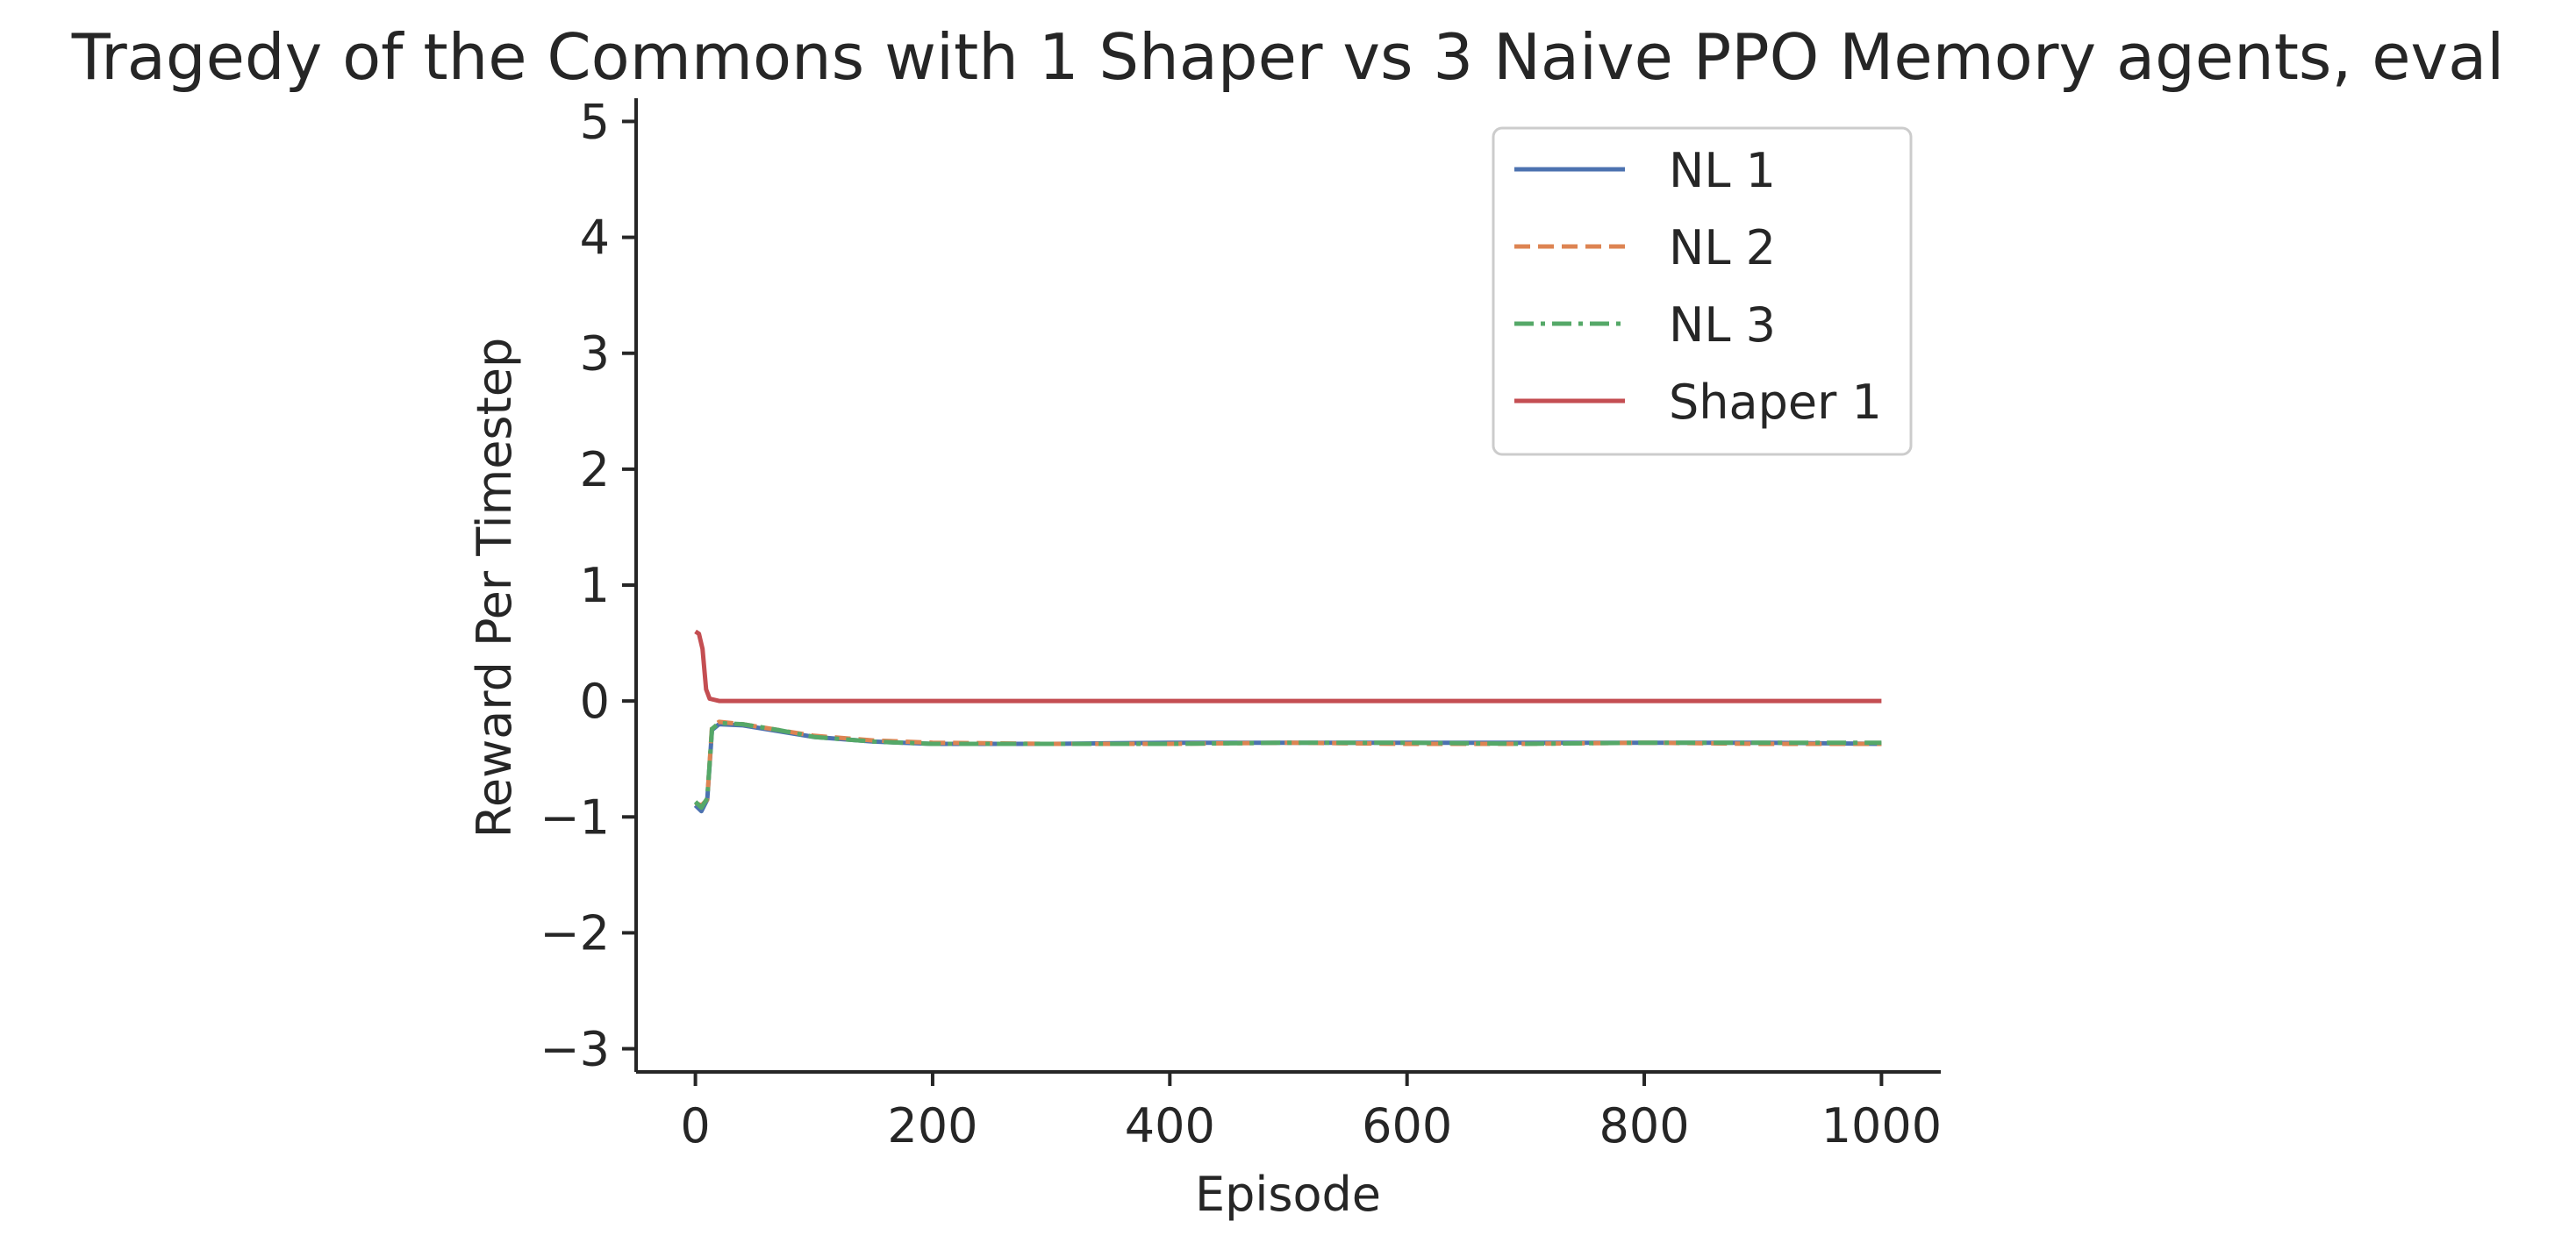  Describe the element at coordinates (595, 701) in the screenshot. I see `y-tick-label: 0` at that location.